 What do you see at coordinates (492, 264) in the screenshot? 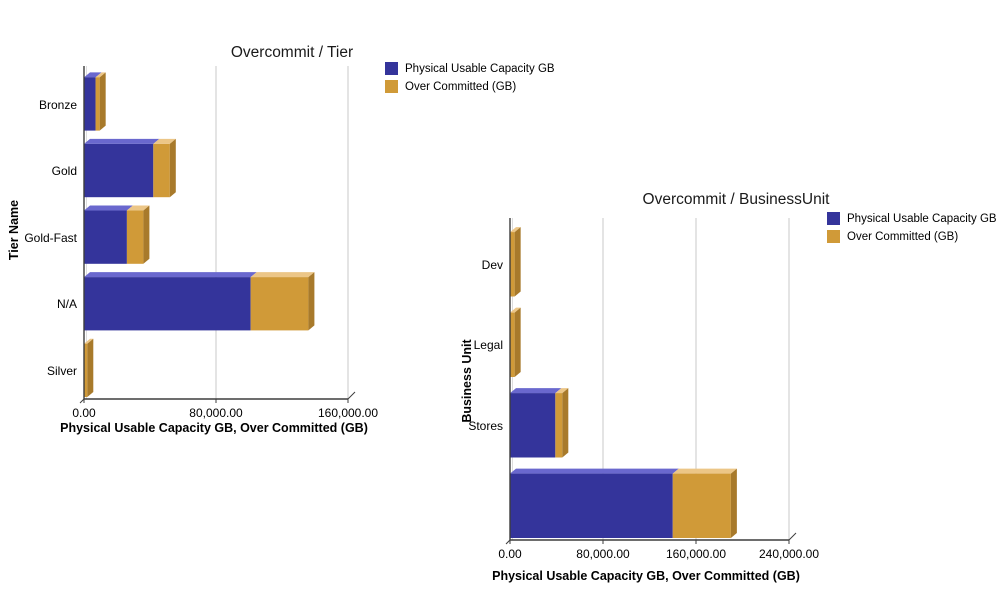
I see `category-label: Dev` at bounding box center [492, 264].